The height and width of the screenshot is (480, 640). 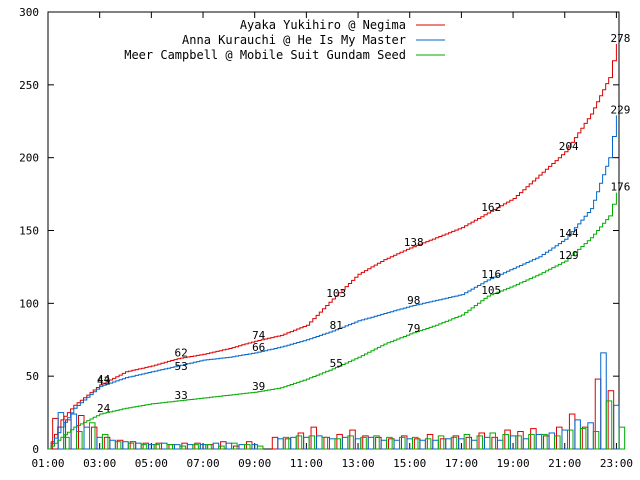 What do you see at coordinates (414, 242) in the screenshot?
I see `data-label: 138` at bounding box center [414, 242].